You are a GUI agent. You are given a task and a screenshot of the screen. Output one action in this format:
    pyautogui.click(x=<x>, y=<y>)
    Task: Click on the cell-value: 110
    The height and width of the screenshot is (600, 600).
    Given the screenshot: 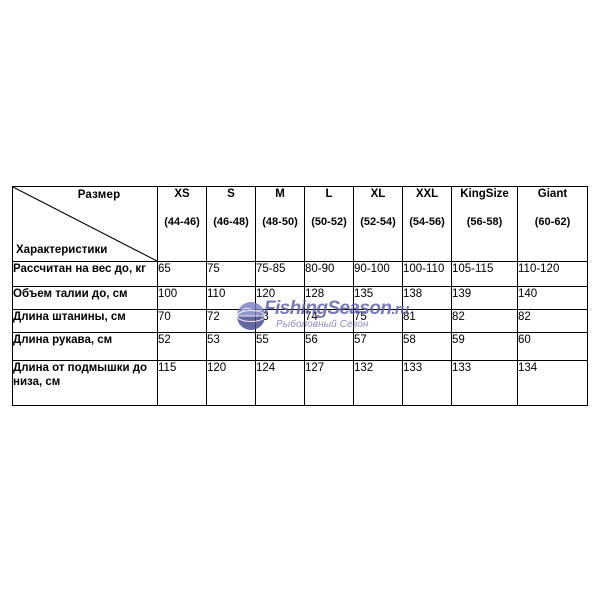 What is the action you would take?
    pyautogui.click(x=231, y=298)
    